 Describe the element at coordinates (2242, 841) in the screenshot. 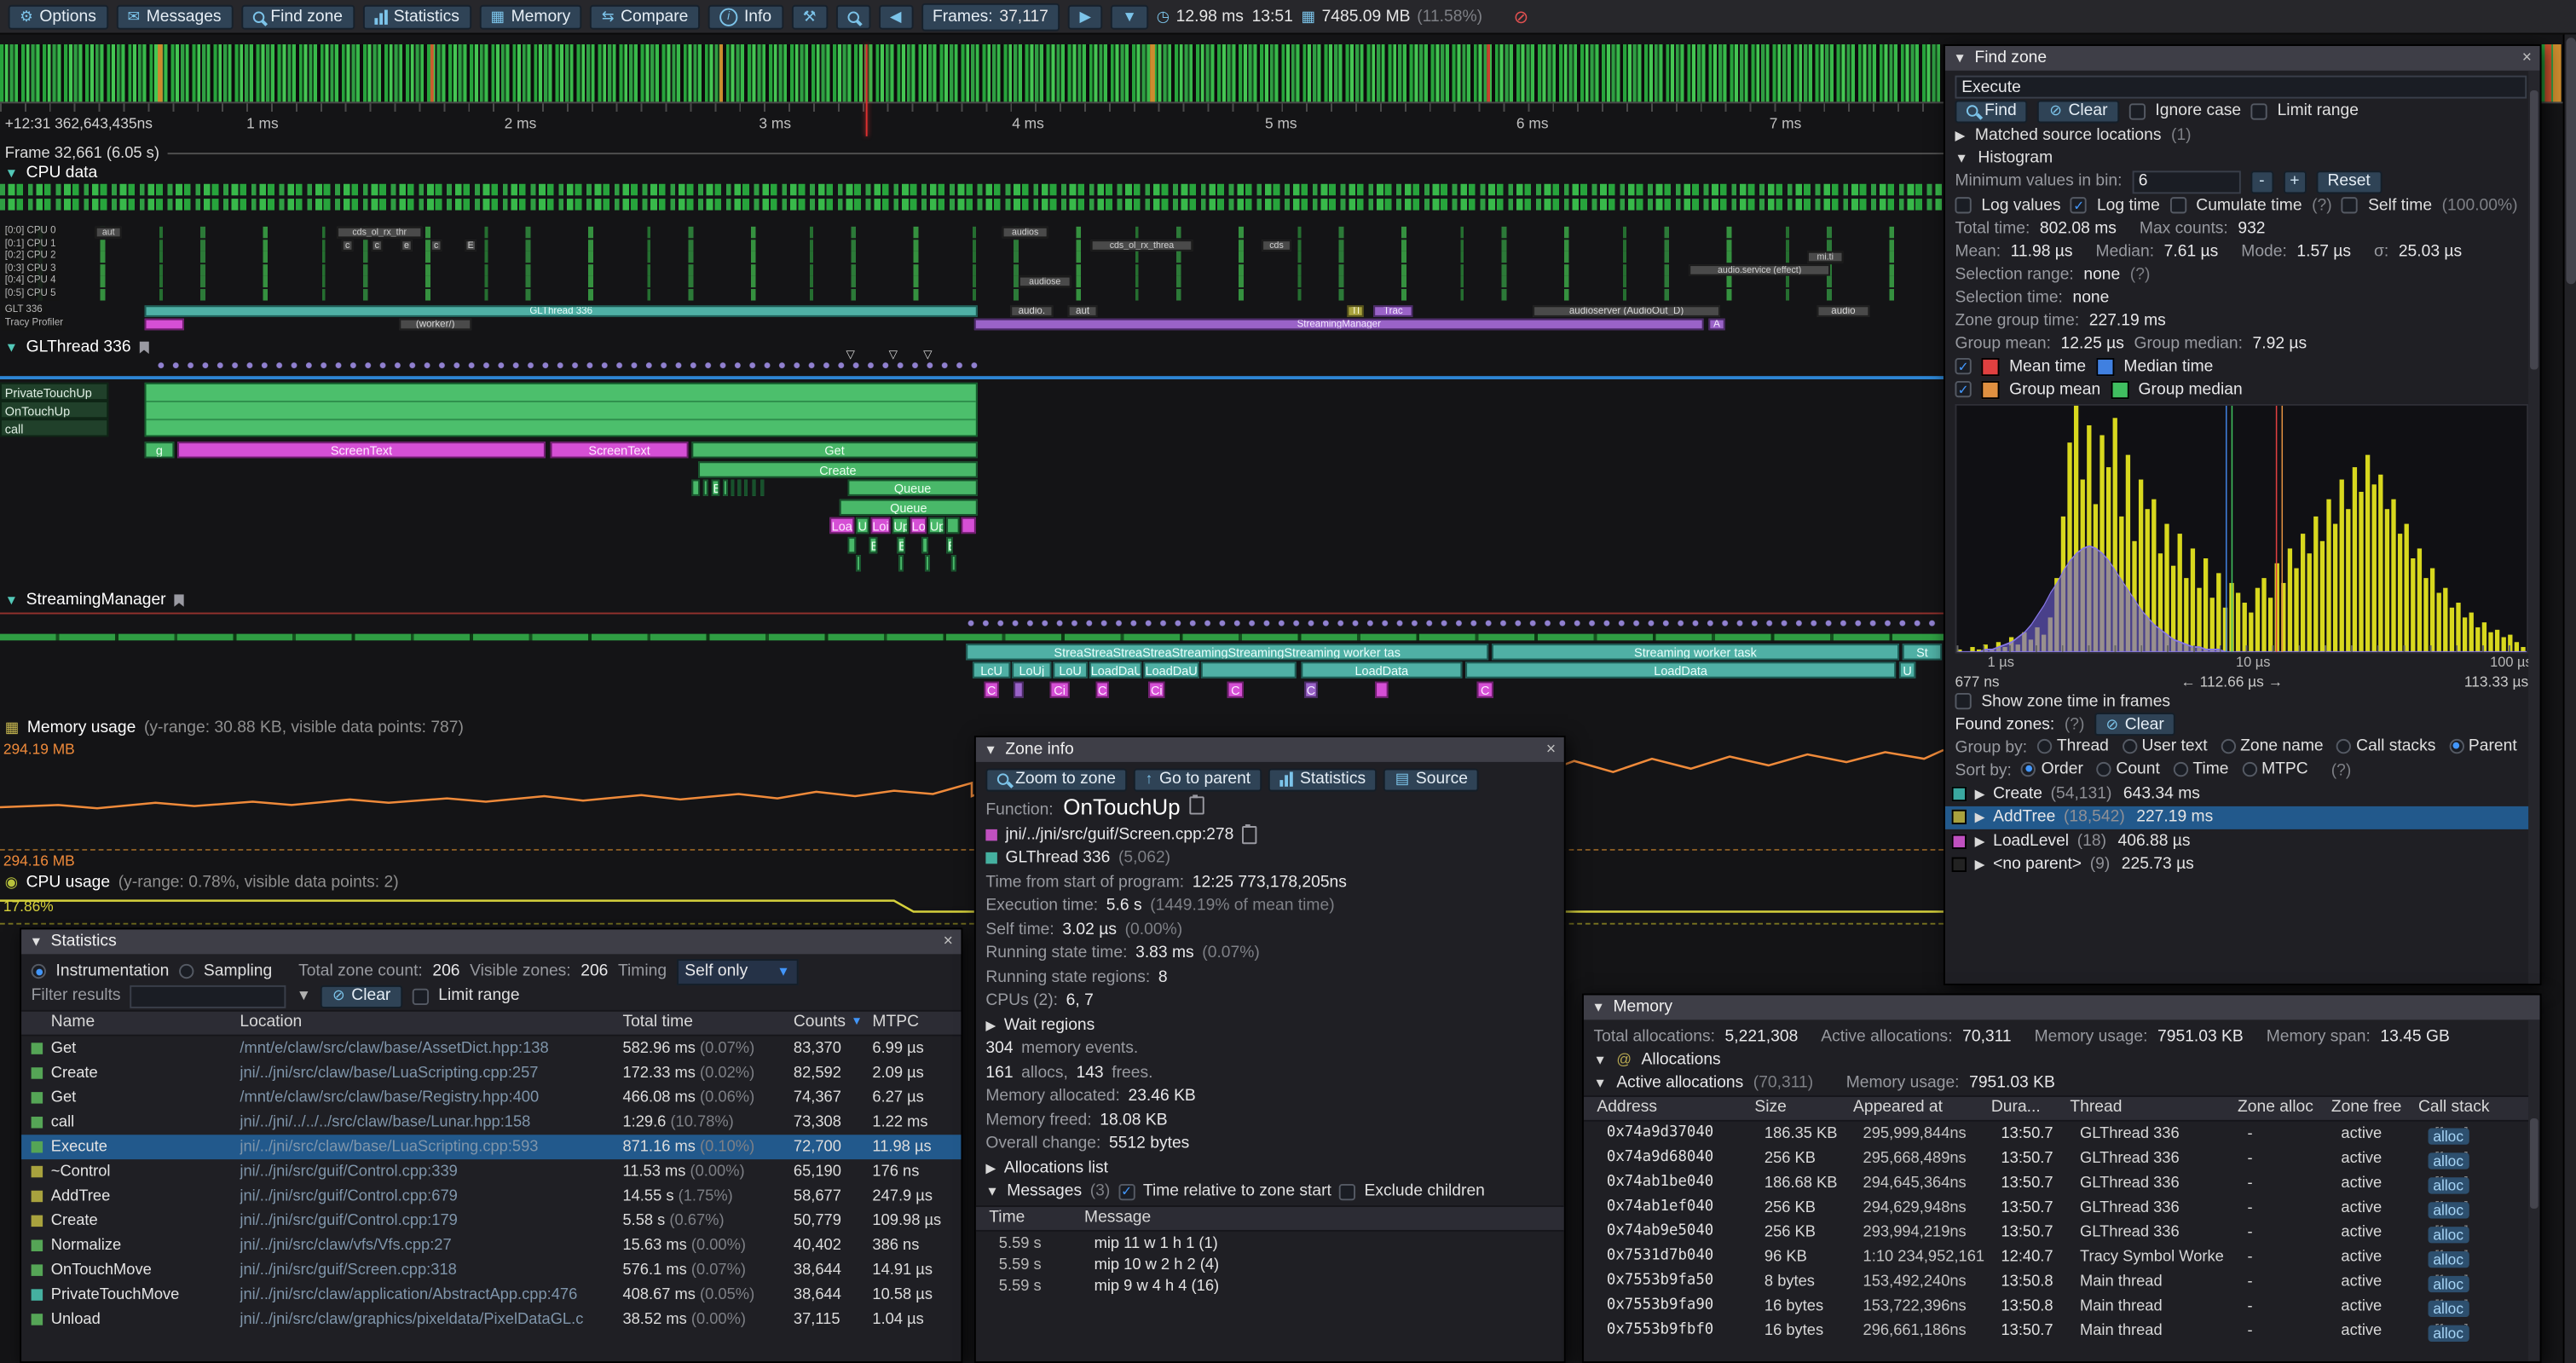

I see `found-zone-group: ▶ LoadLevel (18) 406.88 µs` at that location.